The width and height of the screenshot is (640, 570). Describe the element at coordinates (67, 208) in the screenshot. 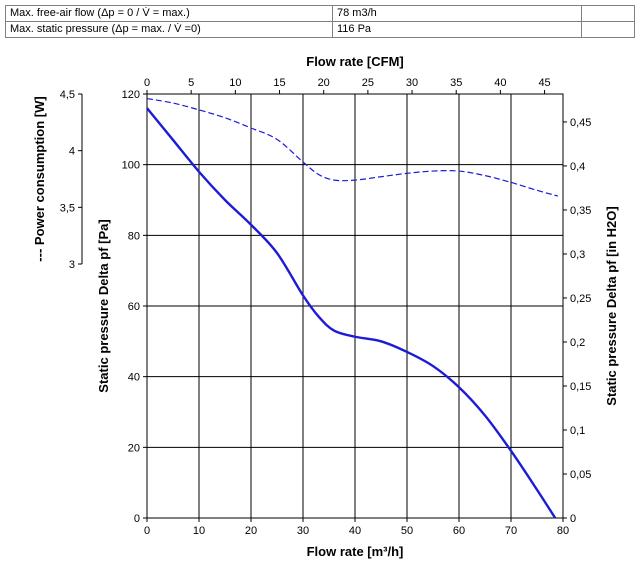

I see `power-tick-label: 3,5` at that location.